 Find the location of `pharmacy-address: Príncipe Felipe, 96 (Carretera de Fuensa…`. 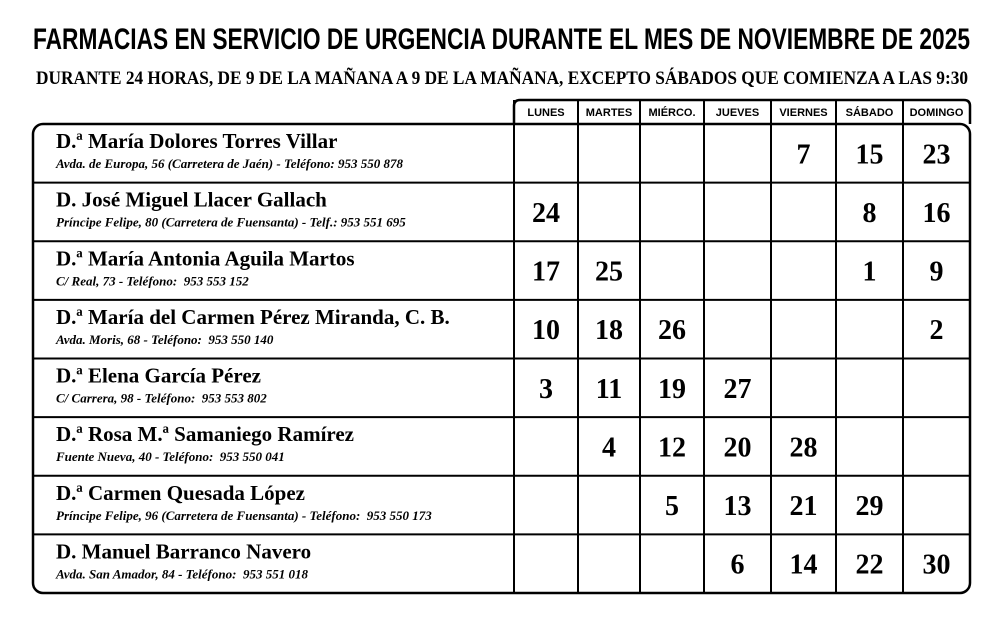

pharmacy-address: Príncipe Felipe, 96 (Carretera de Fuensa… is located at coordinates (244, 515).